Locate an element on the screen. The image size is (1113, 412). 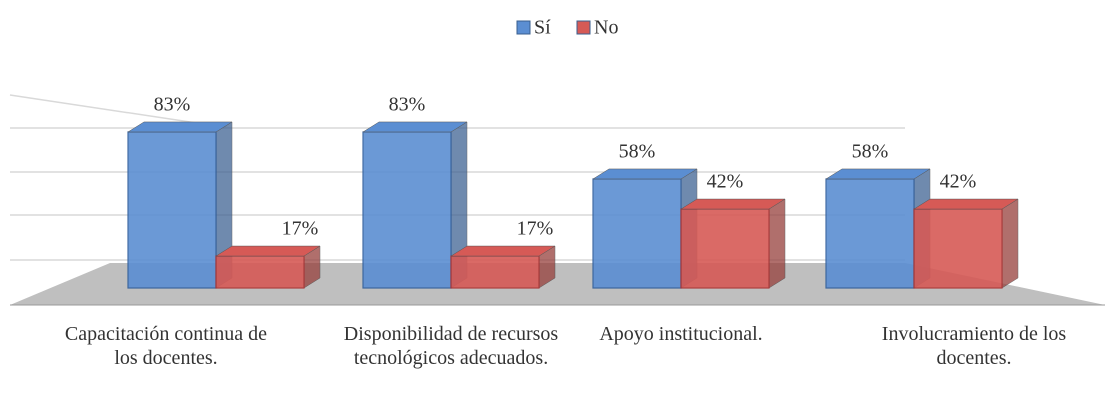
x-tick-label: Capacitación continua de los docentes. is located at coordinates (166, 346).